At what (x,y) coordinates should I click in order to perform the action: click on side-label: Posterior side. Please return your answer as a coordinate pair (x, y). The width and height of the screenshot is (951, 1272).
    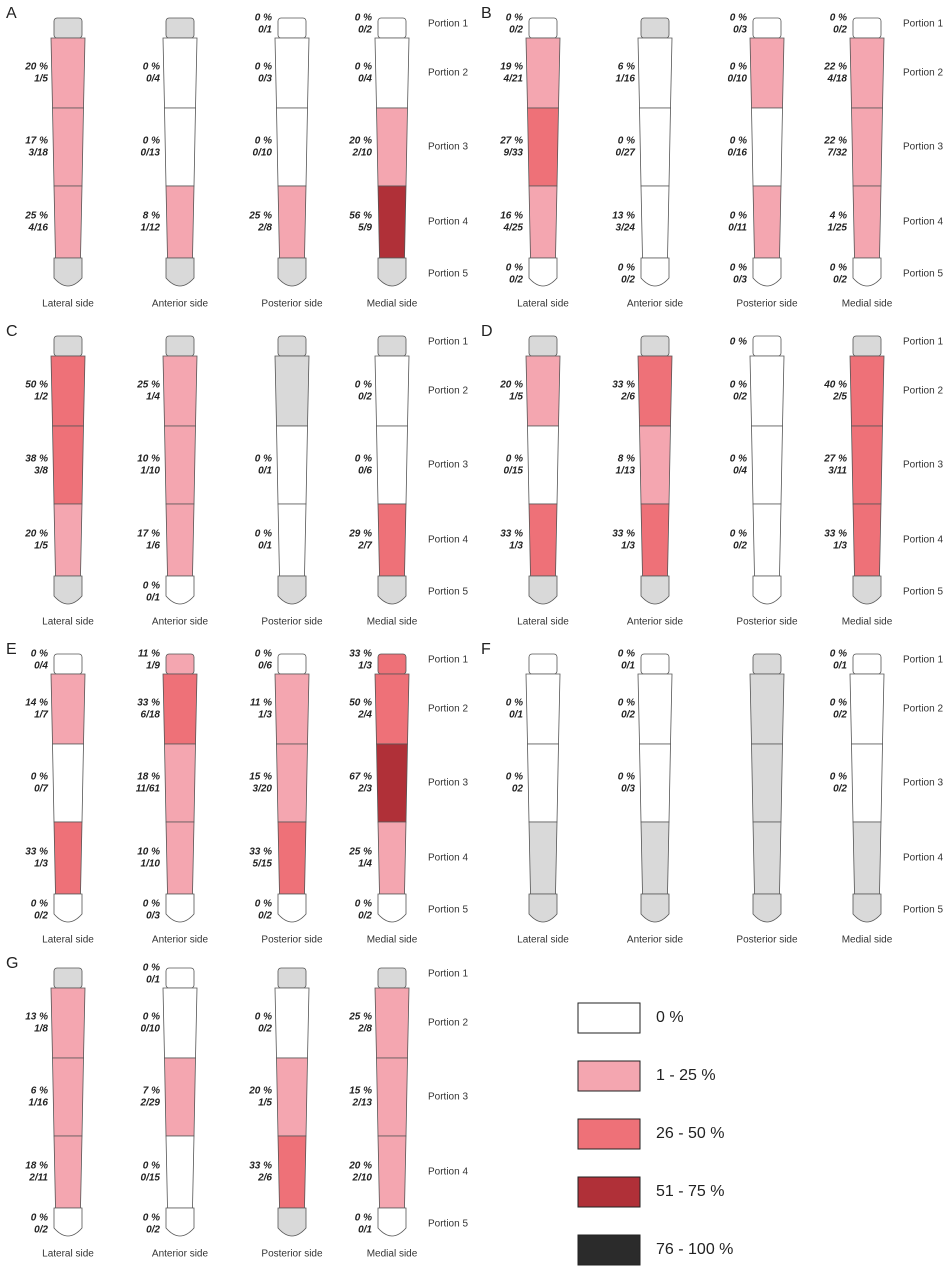
    Looking at the image, I should click on (767, 940).